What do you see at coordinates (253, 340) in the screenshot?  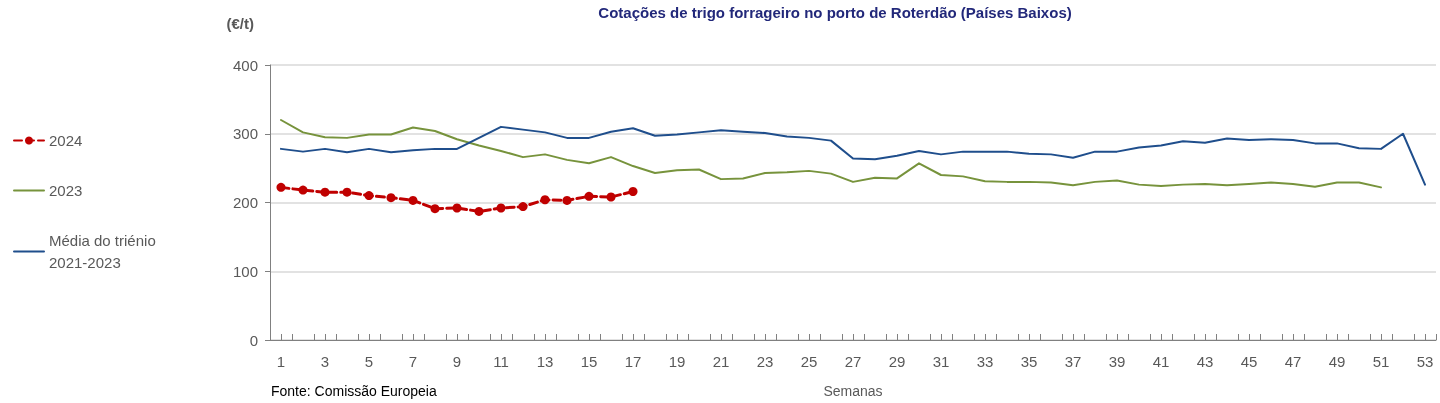 I see `y-tick-label: 0` at bounding box center [253, 340].